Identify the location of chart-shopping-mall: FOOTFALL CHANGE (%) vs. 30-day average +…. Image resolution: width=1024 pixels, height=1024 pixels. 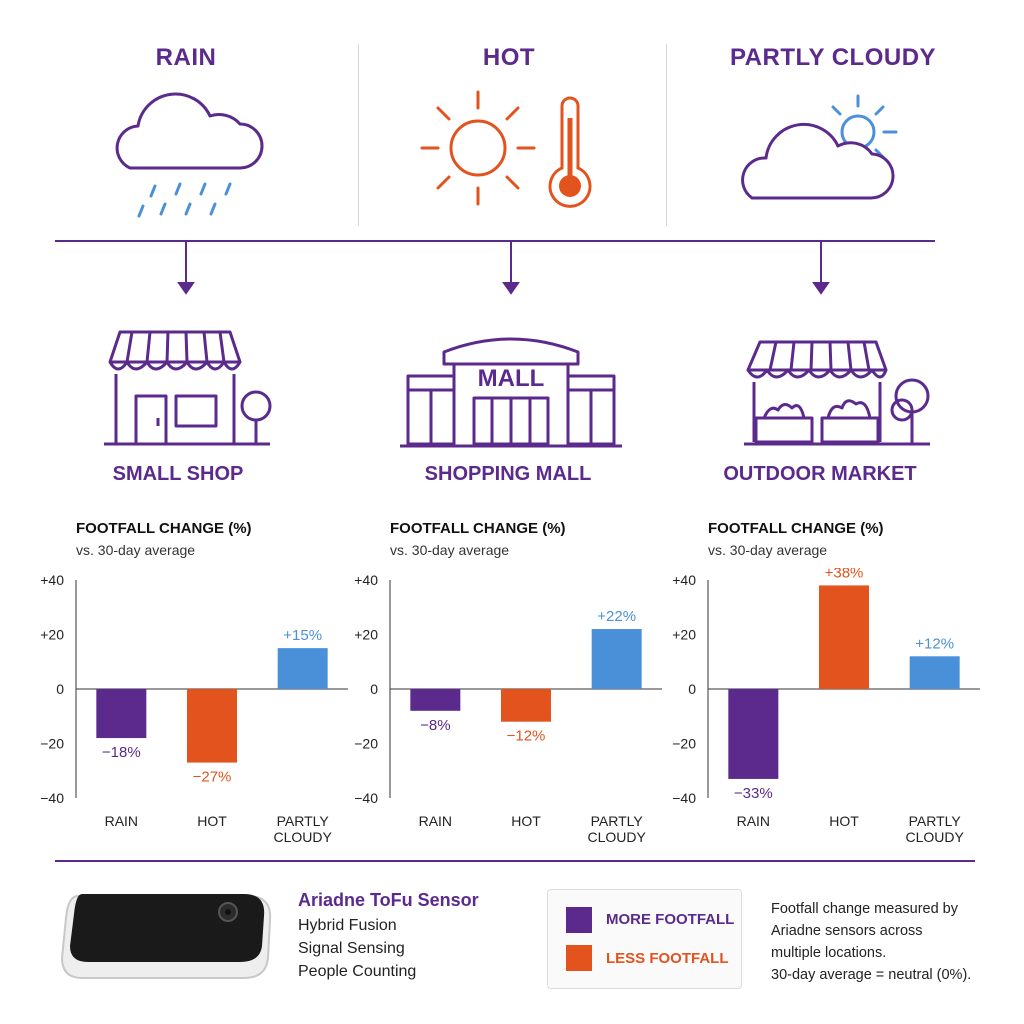
(517, 685).